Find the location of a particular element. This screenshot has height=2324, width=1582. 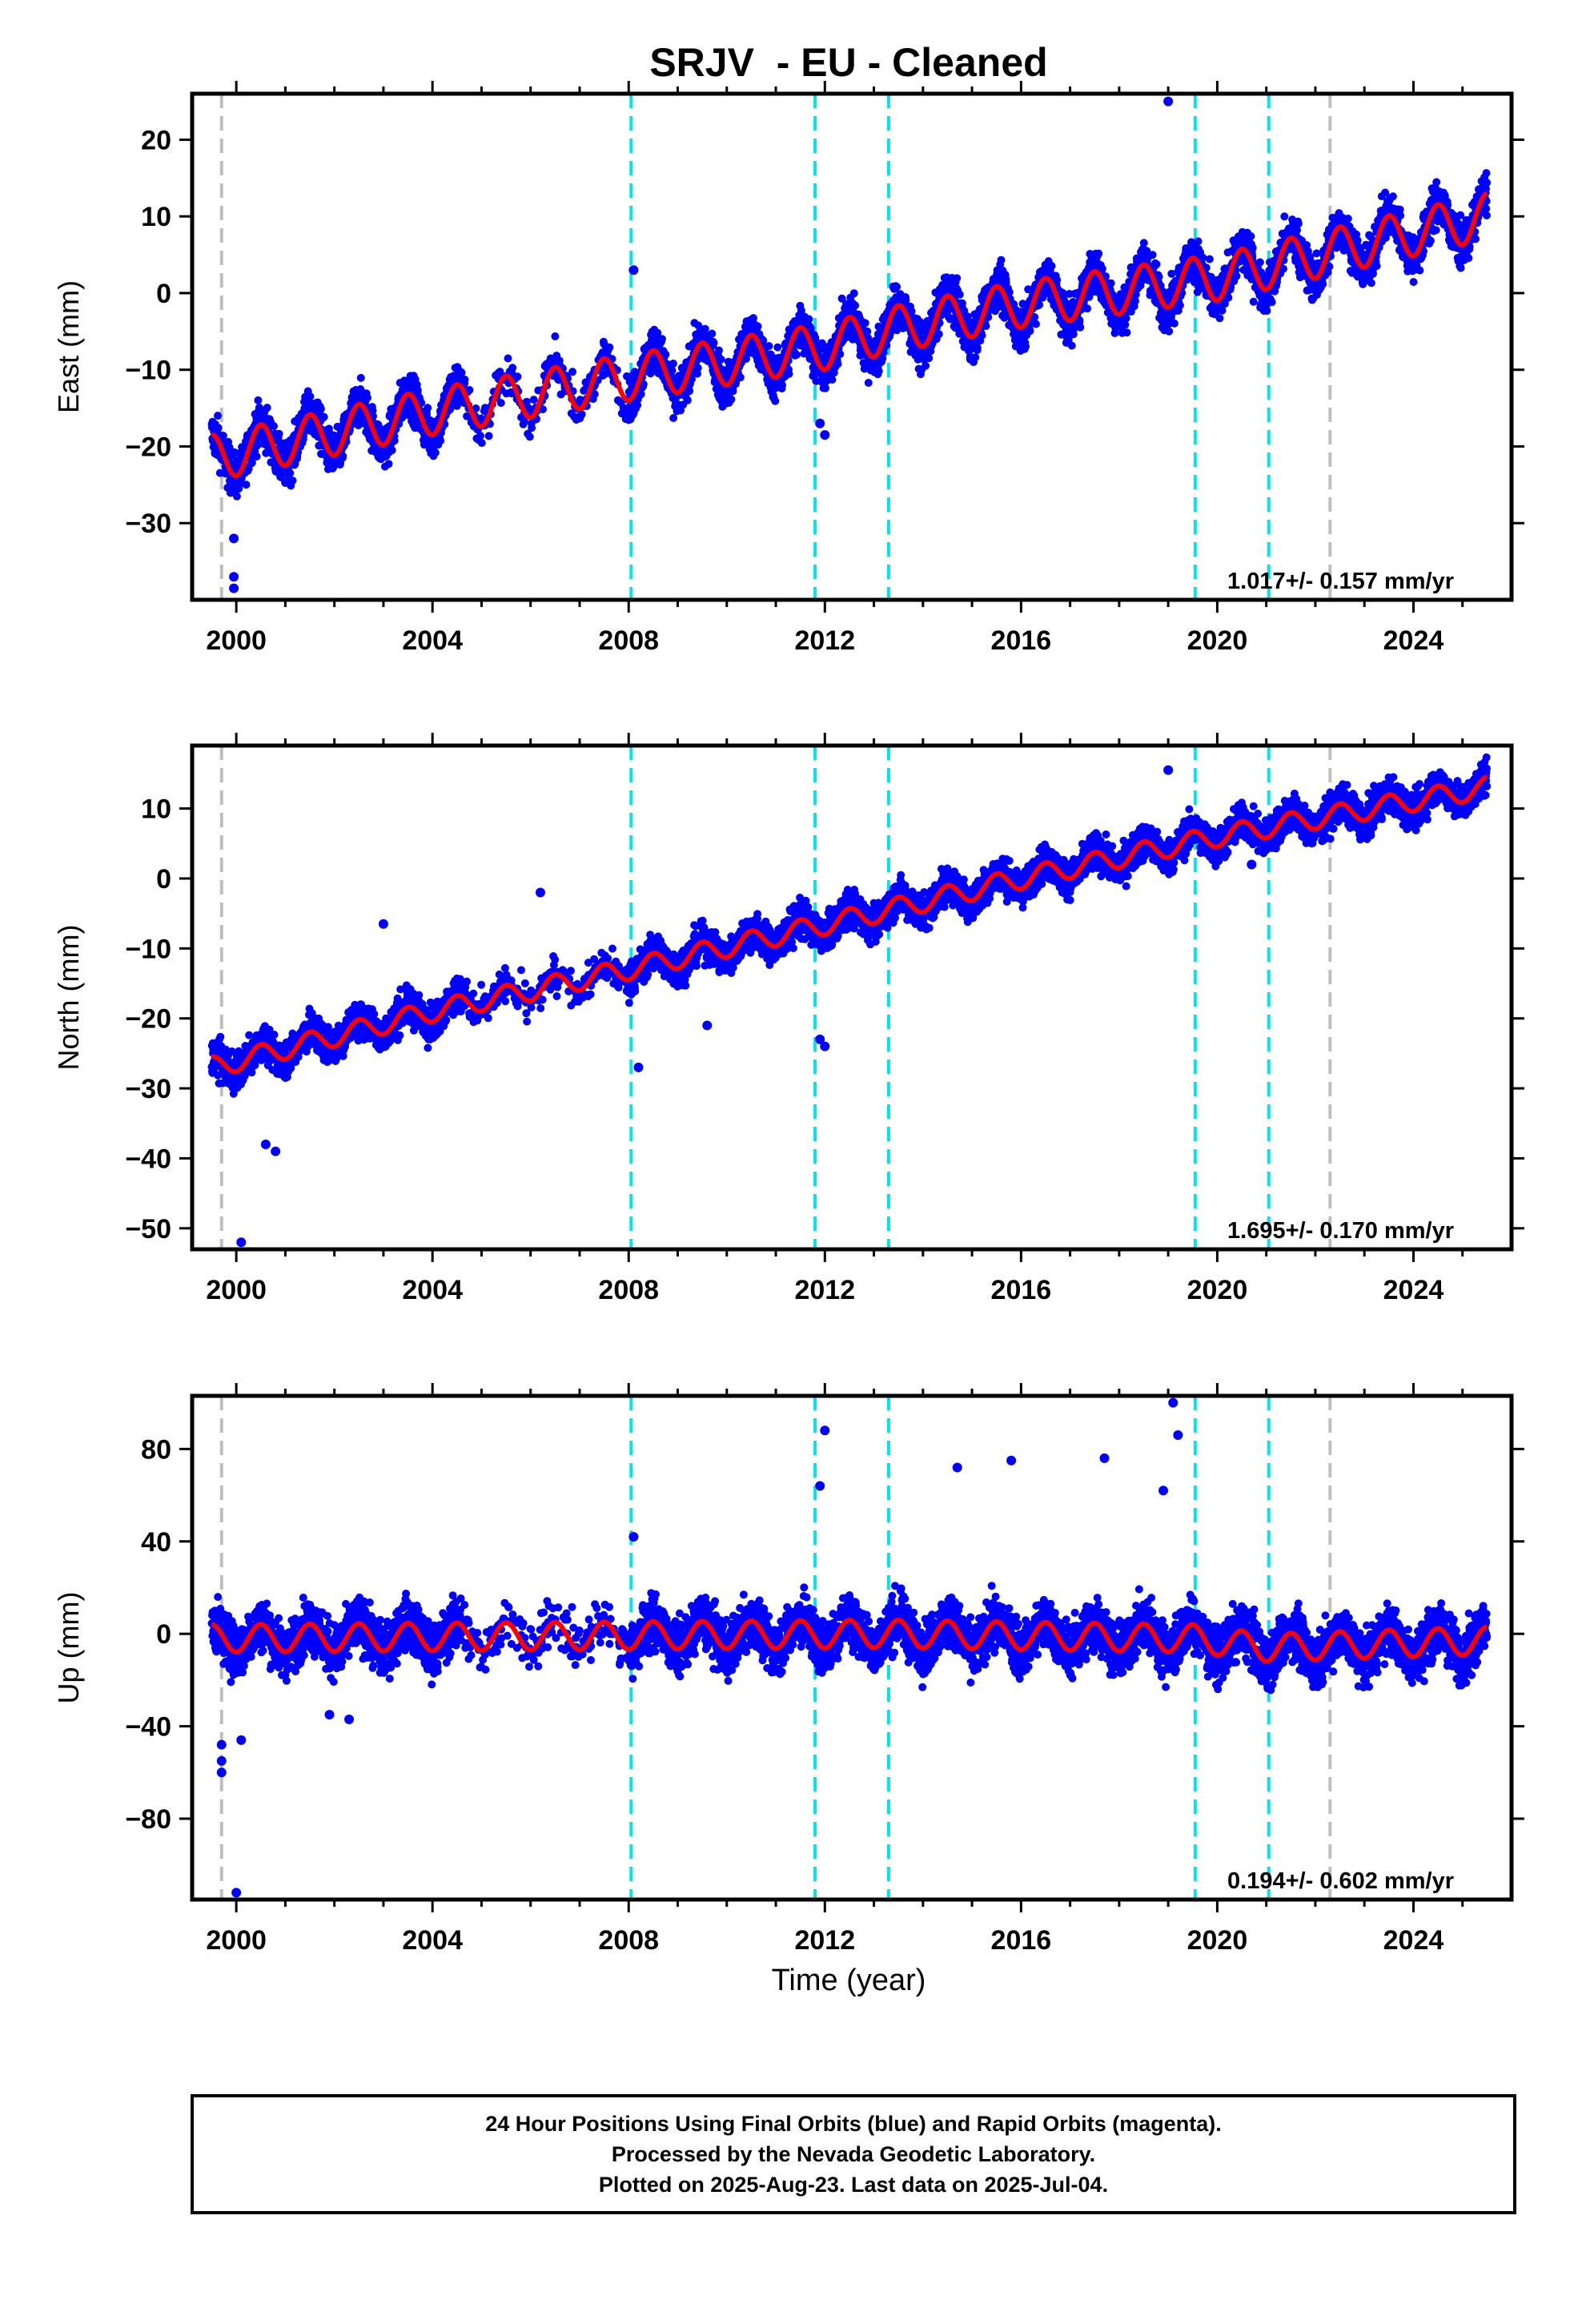

y-tick-label: 80 is located at coordinates (156, 1449).